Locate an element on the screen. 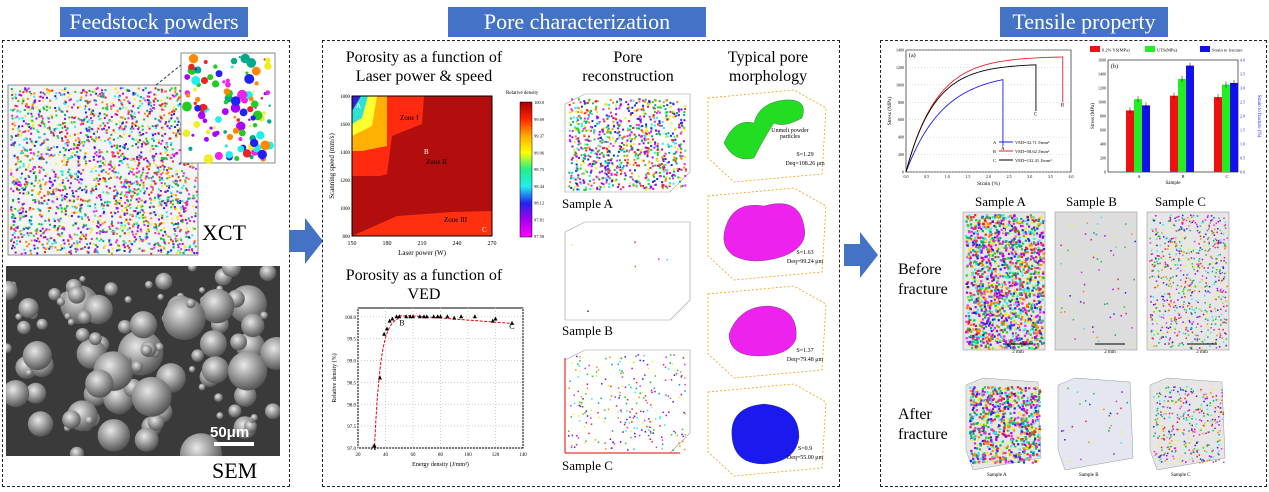 This screenshot has height=492, width=1269. bar-straintofracture is located at coordinates (1146, 138).